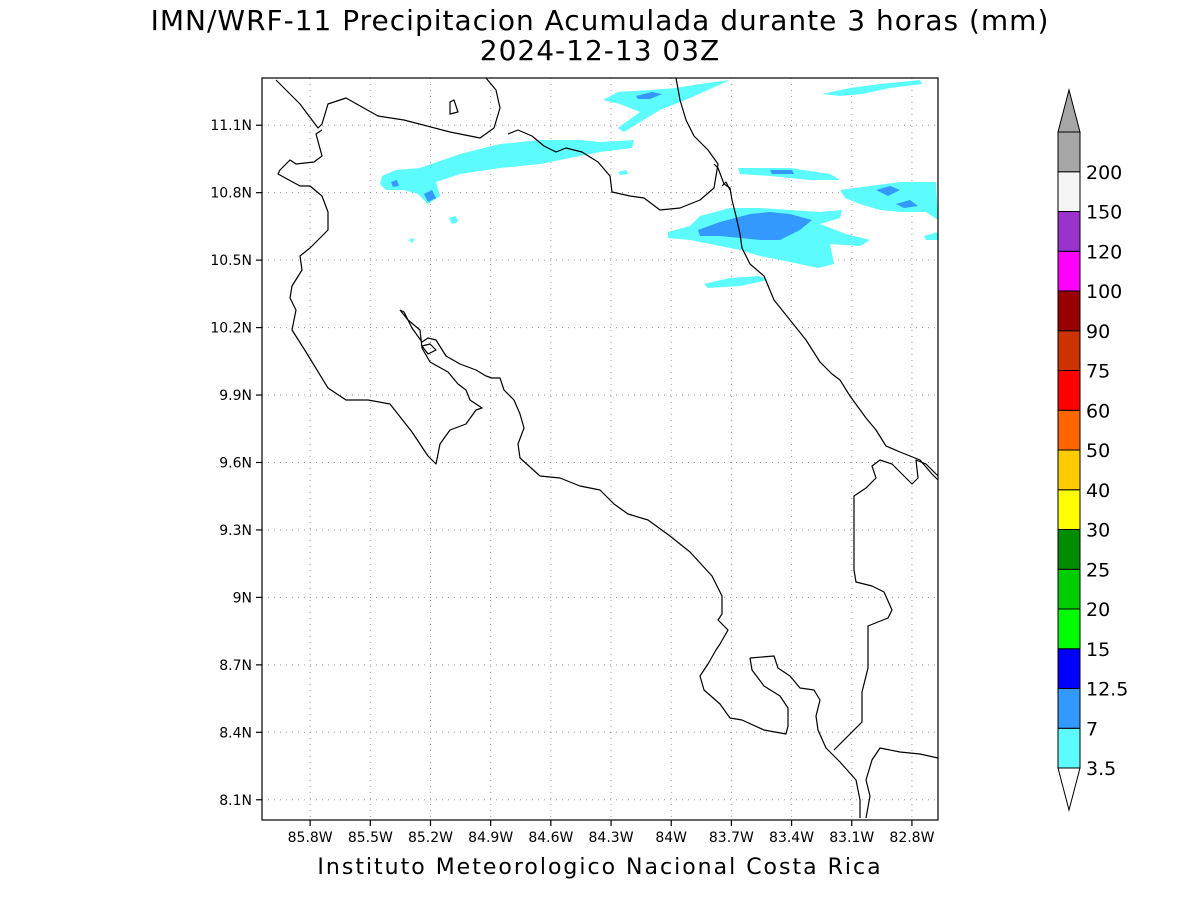  Describe the element at coordinates (1092, 729) in the screenshot. I see `colorbar-level-label: 7` at that location.